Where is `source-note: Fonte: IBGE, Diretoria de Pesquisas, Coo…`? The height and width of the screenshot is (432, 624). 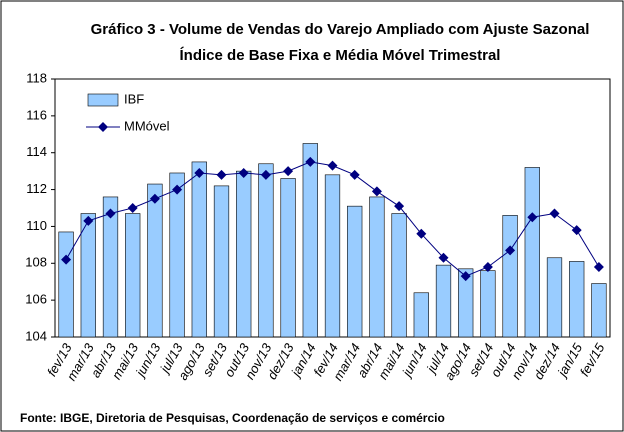 source-note: Fonte: IBGE, Diretoria de Pesquisas, Coo… is located at coordinates (232, 418).